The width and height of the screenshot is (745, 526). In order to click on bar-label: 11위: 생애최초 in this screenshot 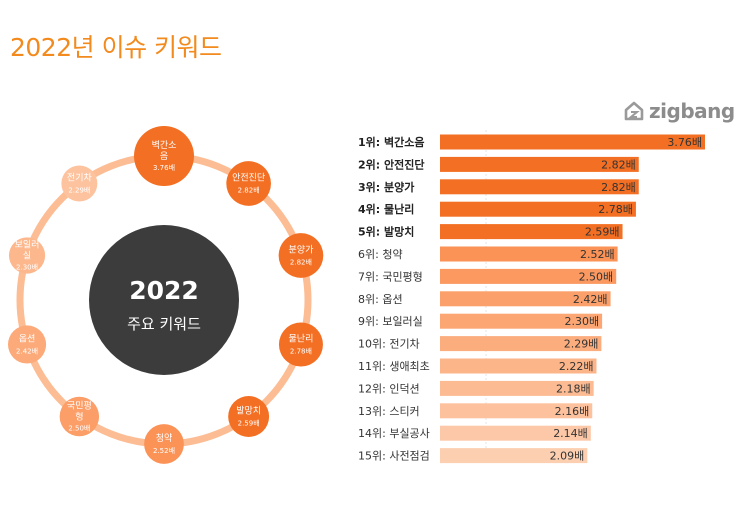, I will do `click(394, 366)`.